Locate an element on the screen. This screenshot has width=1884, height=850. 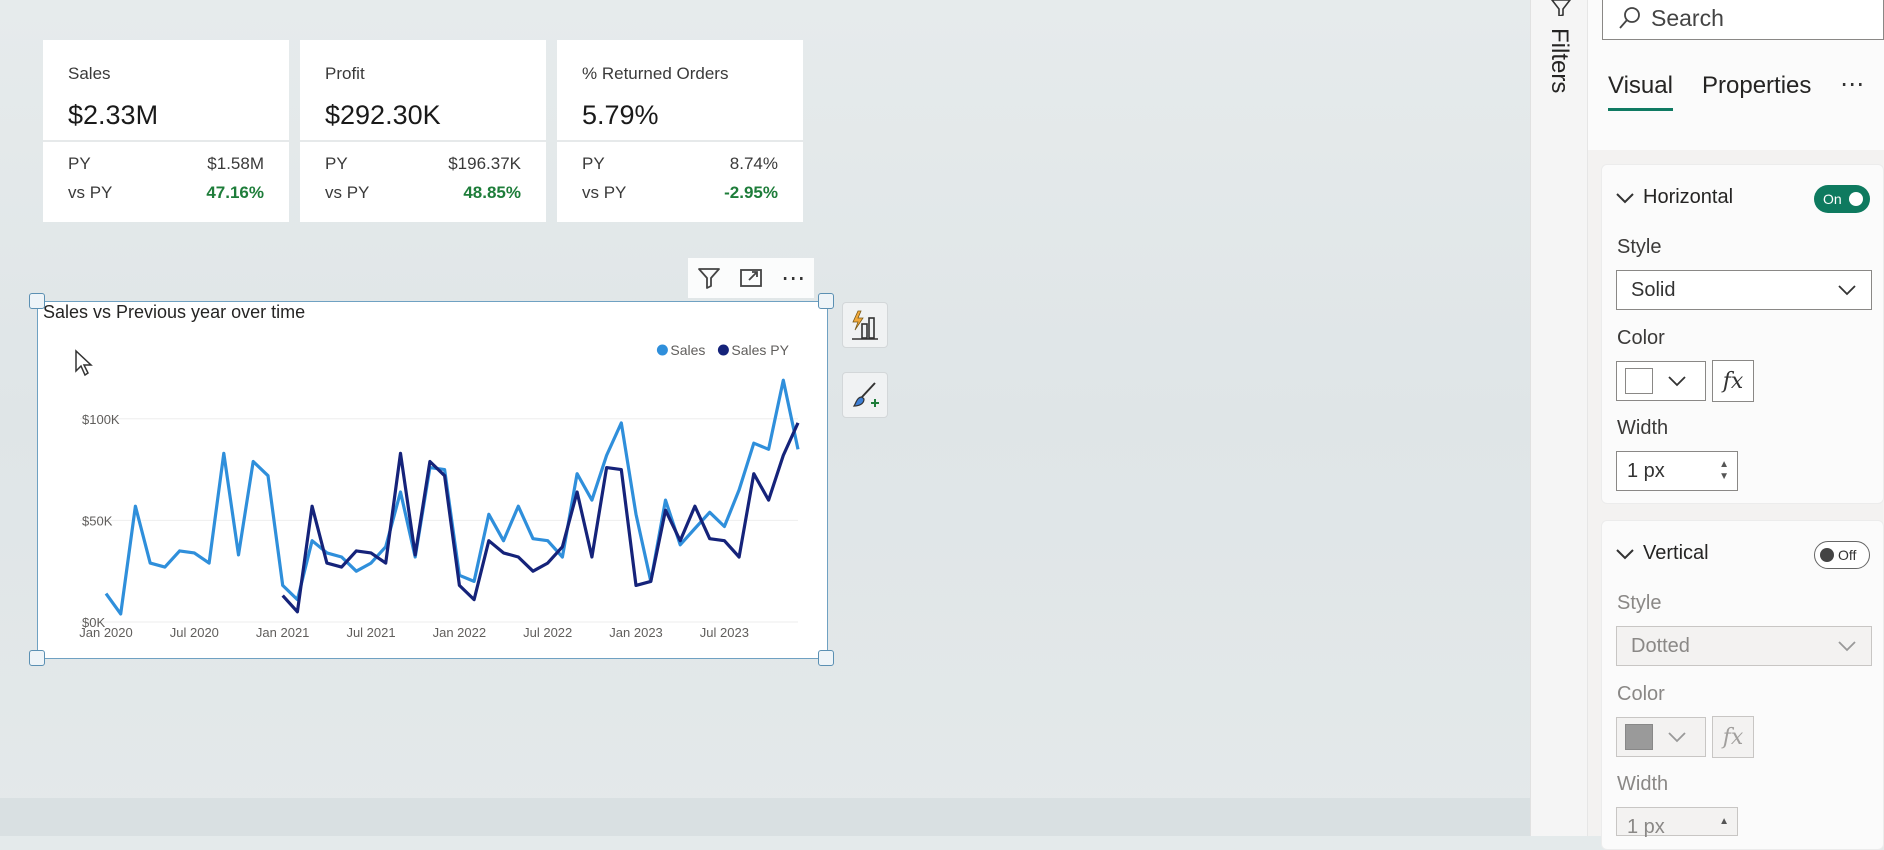
filter-icon is located at coordinates (709, 278).